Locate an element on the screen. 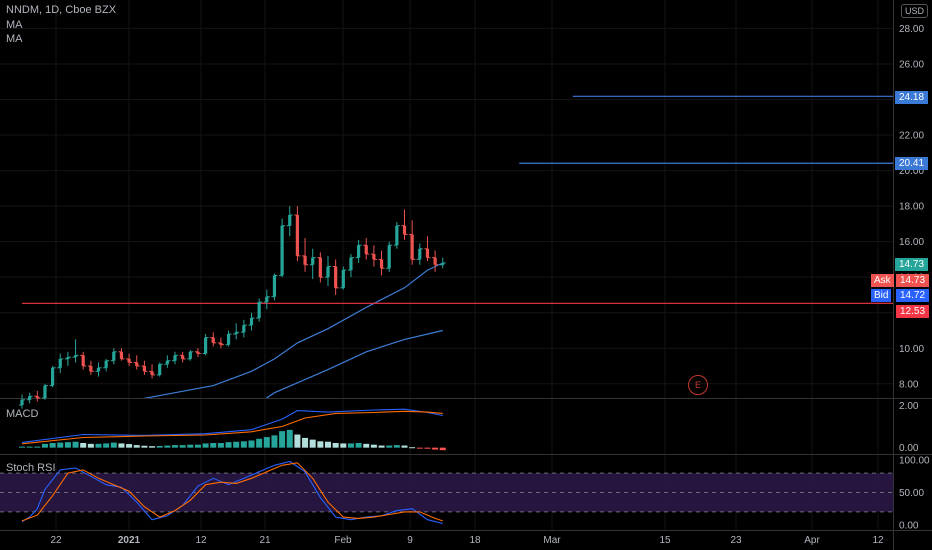  symbol-legend: NNDM, 1D, Cboe BZX is located at coordinates (61, 10).